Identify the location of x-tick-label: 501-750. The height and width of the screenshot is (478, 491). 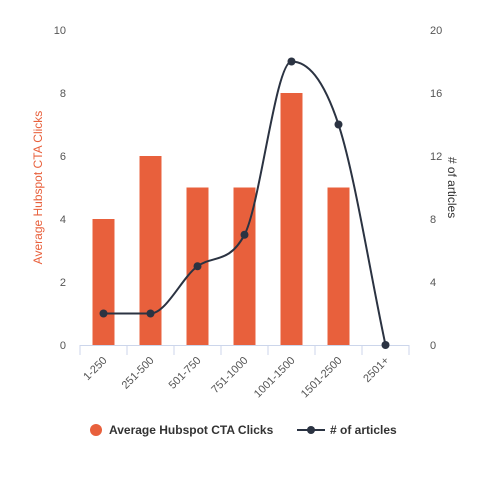
(185, 373).